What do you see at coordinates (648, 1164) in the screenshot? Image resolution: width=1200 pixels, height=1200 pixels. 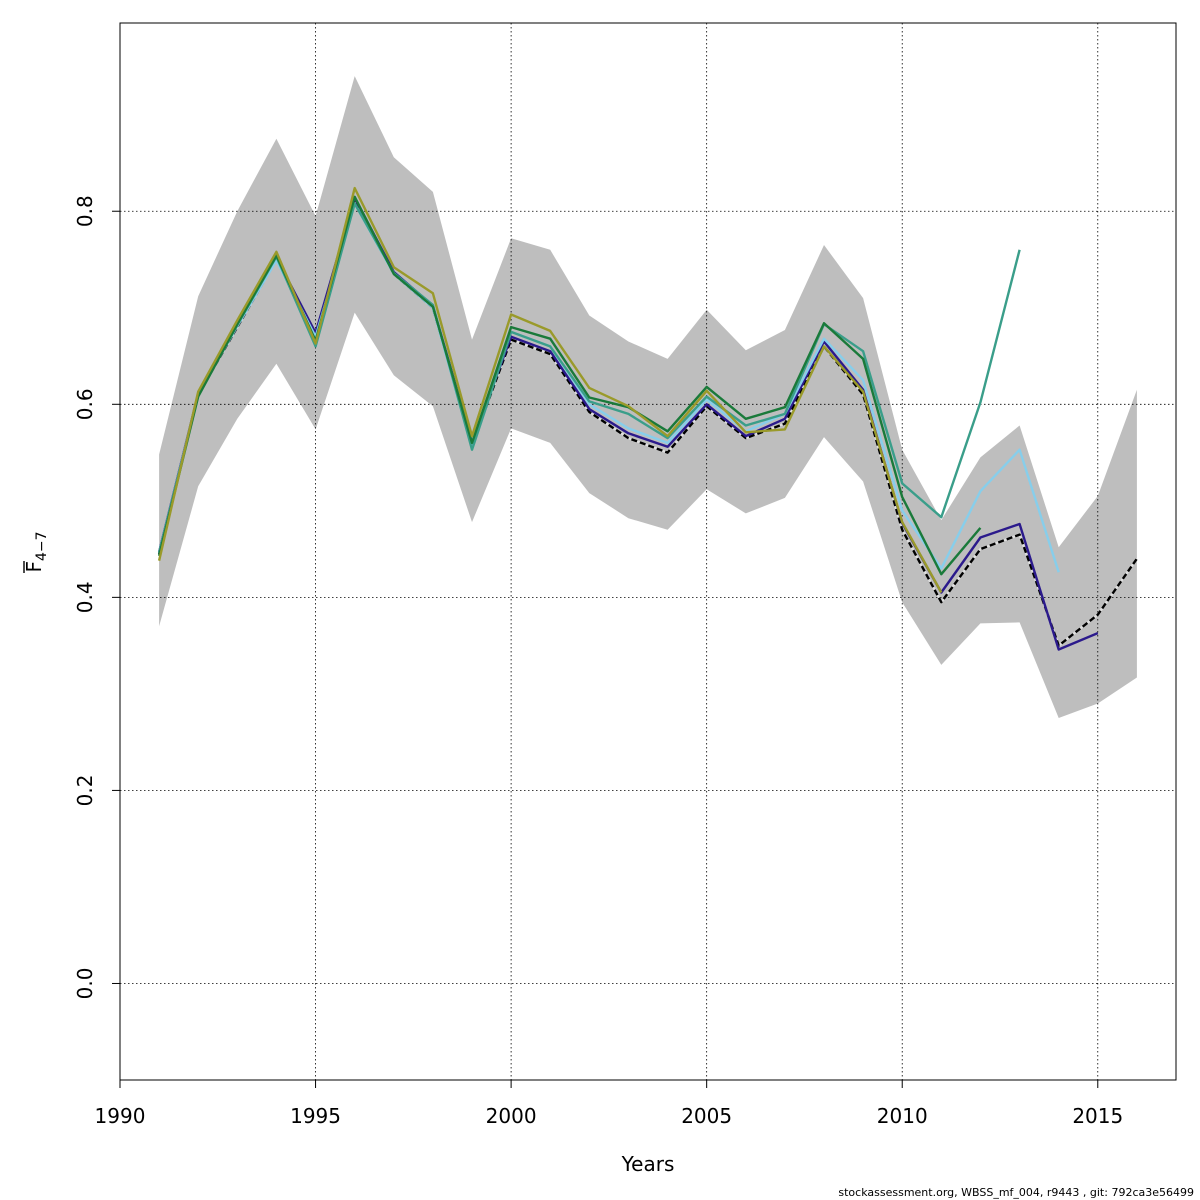 I see `x-axis-title: Years` at bounding box center [648, 1164].